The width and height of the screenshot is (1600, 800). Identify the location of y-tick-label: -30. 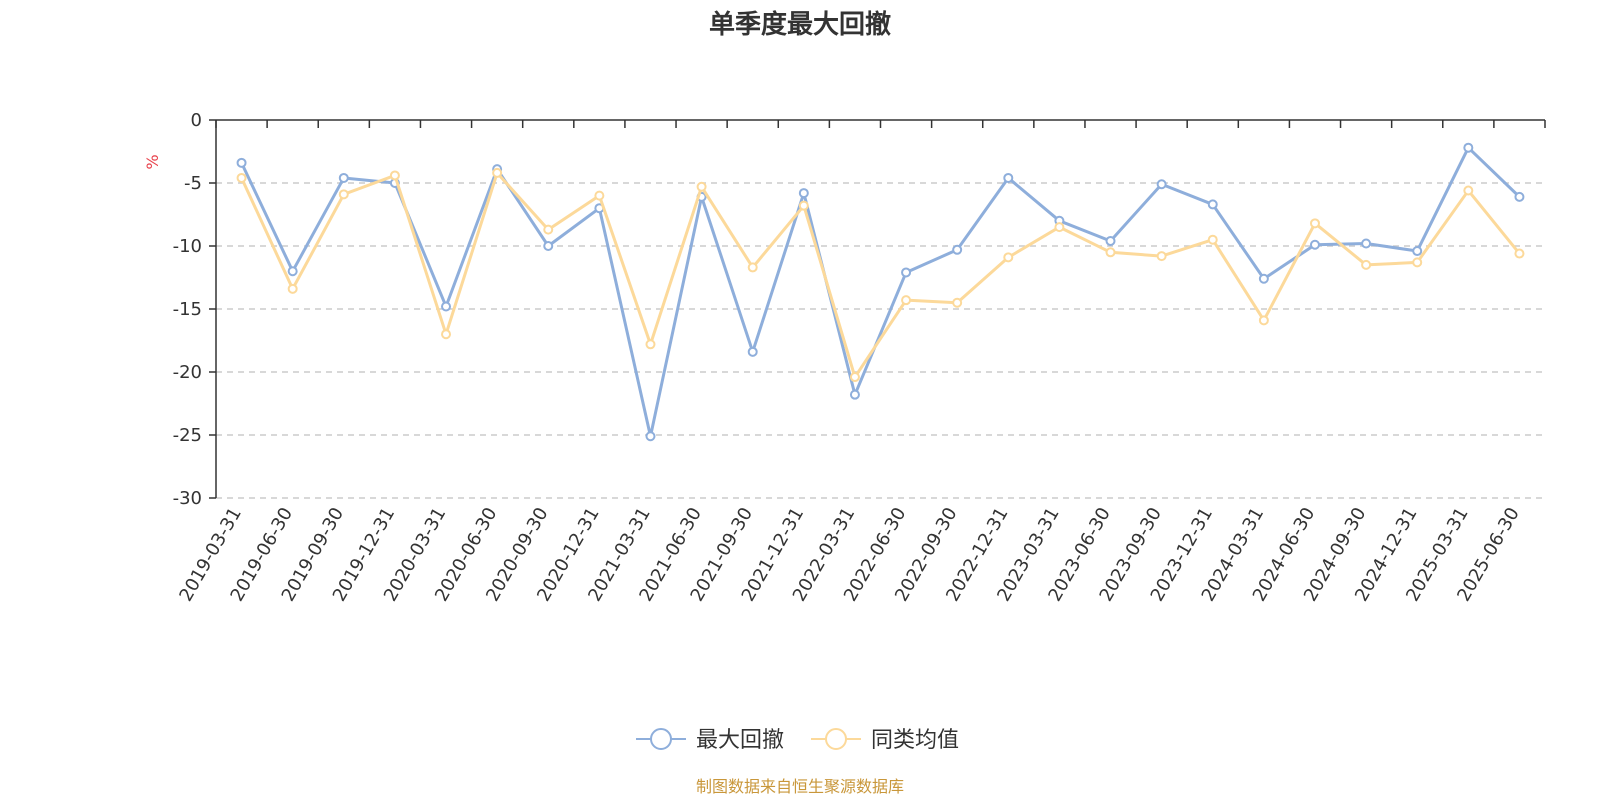
(187, 498).